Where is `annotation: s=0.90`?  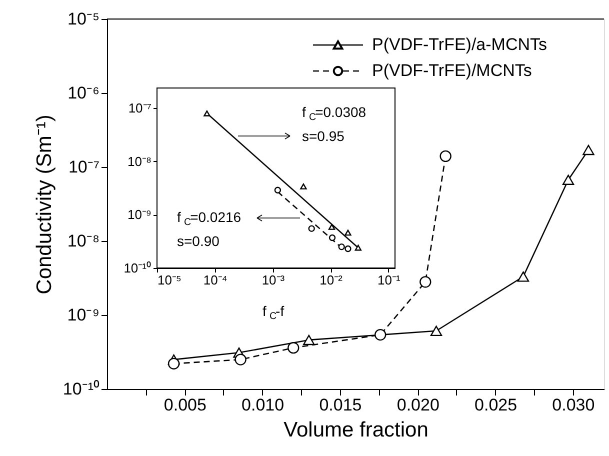 annotation: s=0.90 is located at coordinates (198, 241).